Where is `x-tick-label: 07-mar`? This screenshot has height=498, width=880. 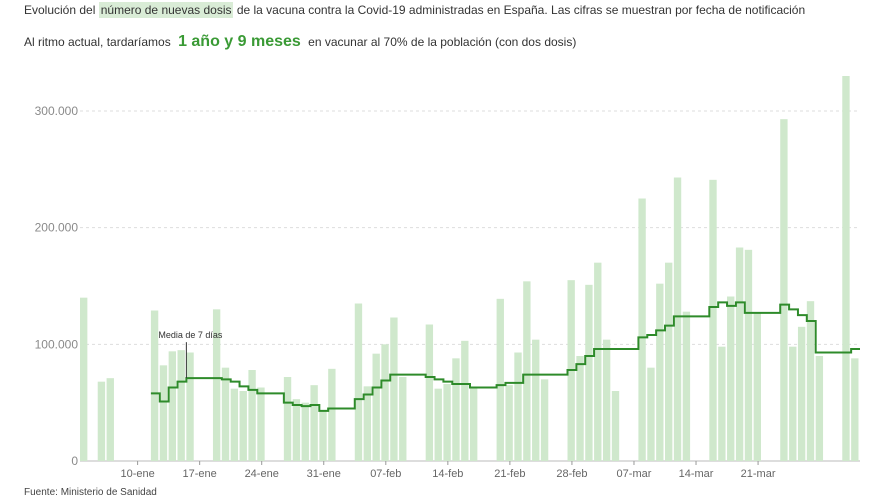 x-tick-label: 07-mar is located at coordinates (634, 474).